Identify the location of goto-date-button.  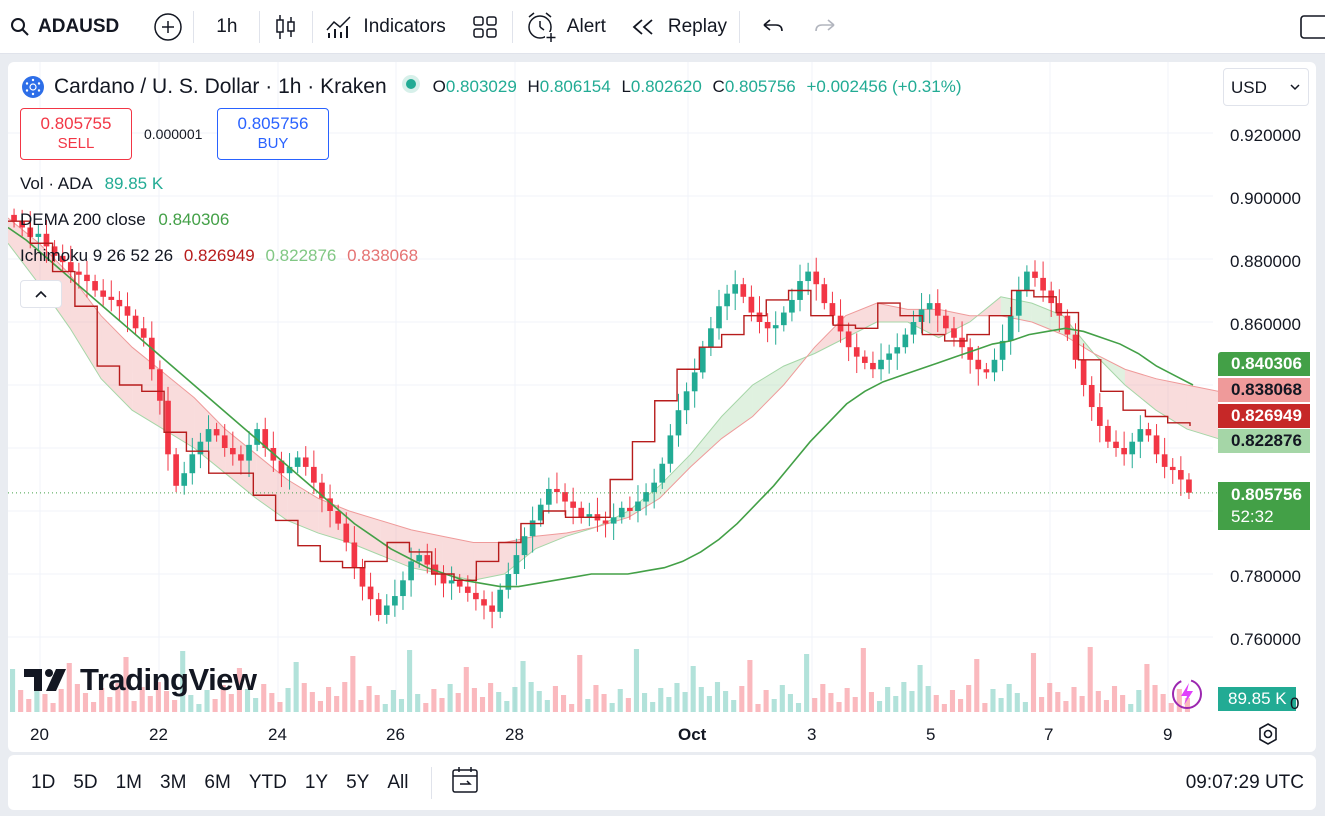
(465, 782).